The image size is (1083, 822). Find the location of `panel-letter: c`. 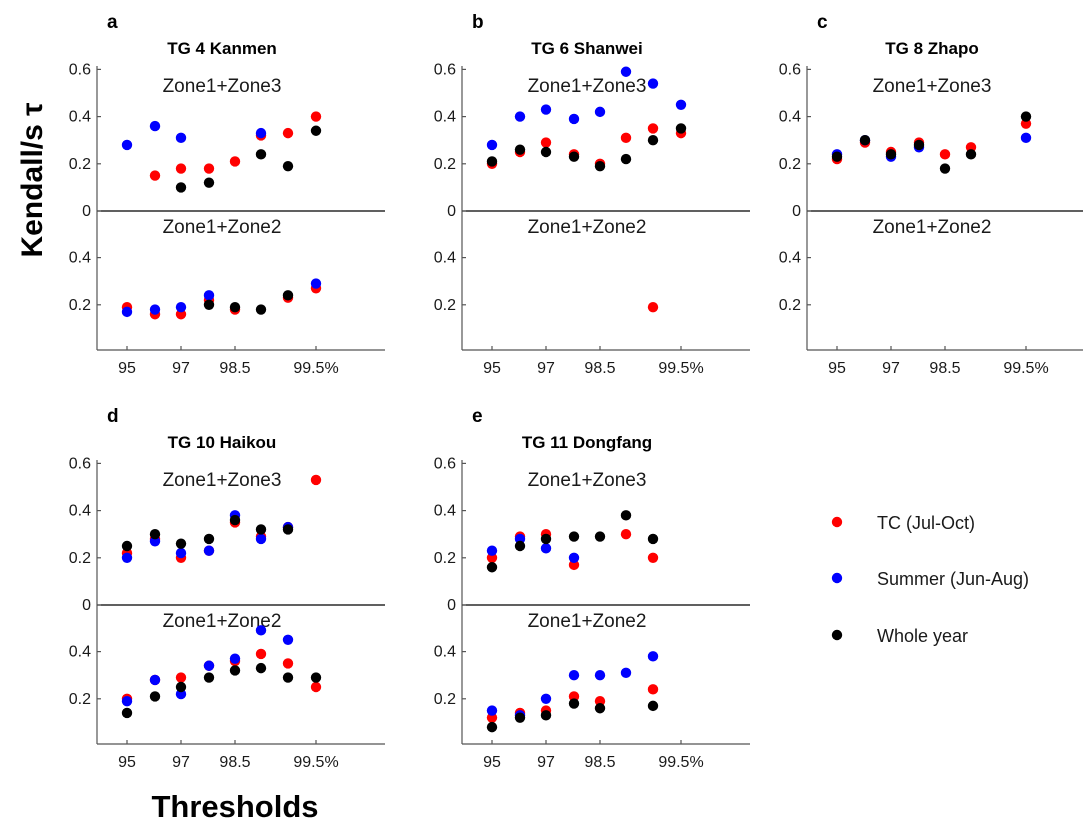

panel-letter: c is located at coordinates (822, 22).